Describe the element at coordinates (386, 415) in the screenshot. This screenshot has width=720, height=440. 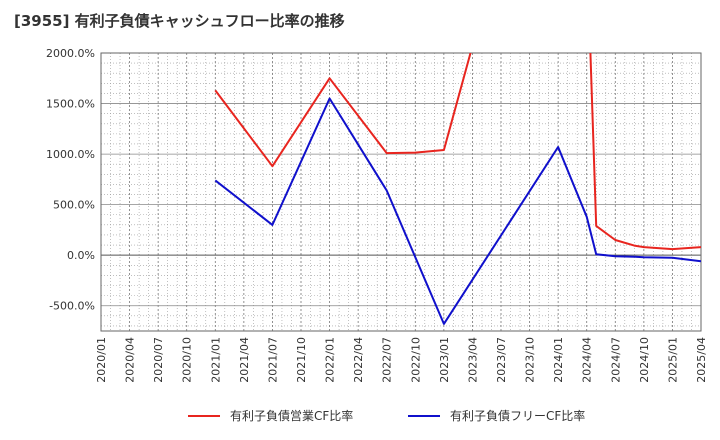
I see `legend: 有利子負債営業CF比率 有利子負債フリーCF比率` at that location.